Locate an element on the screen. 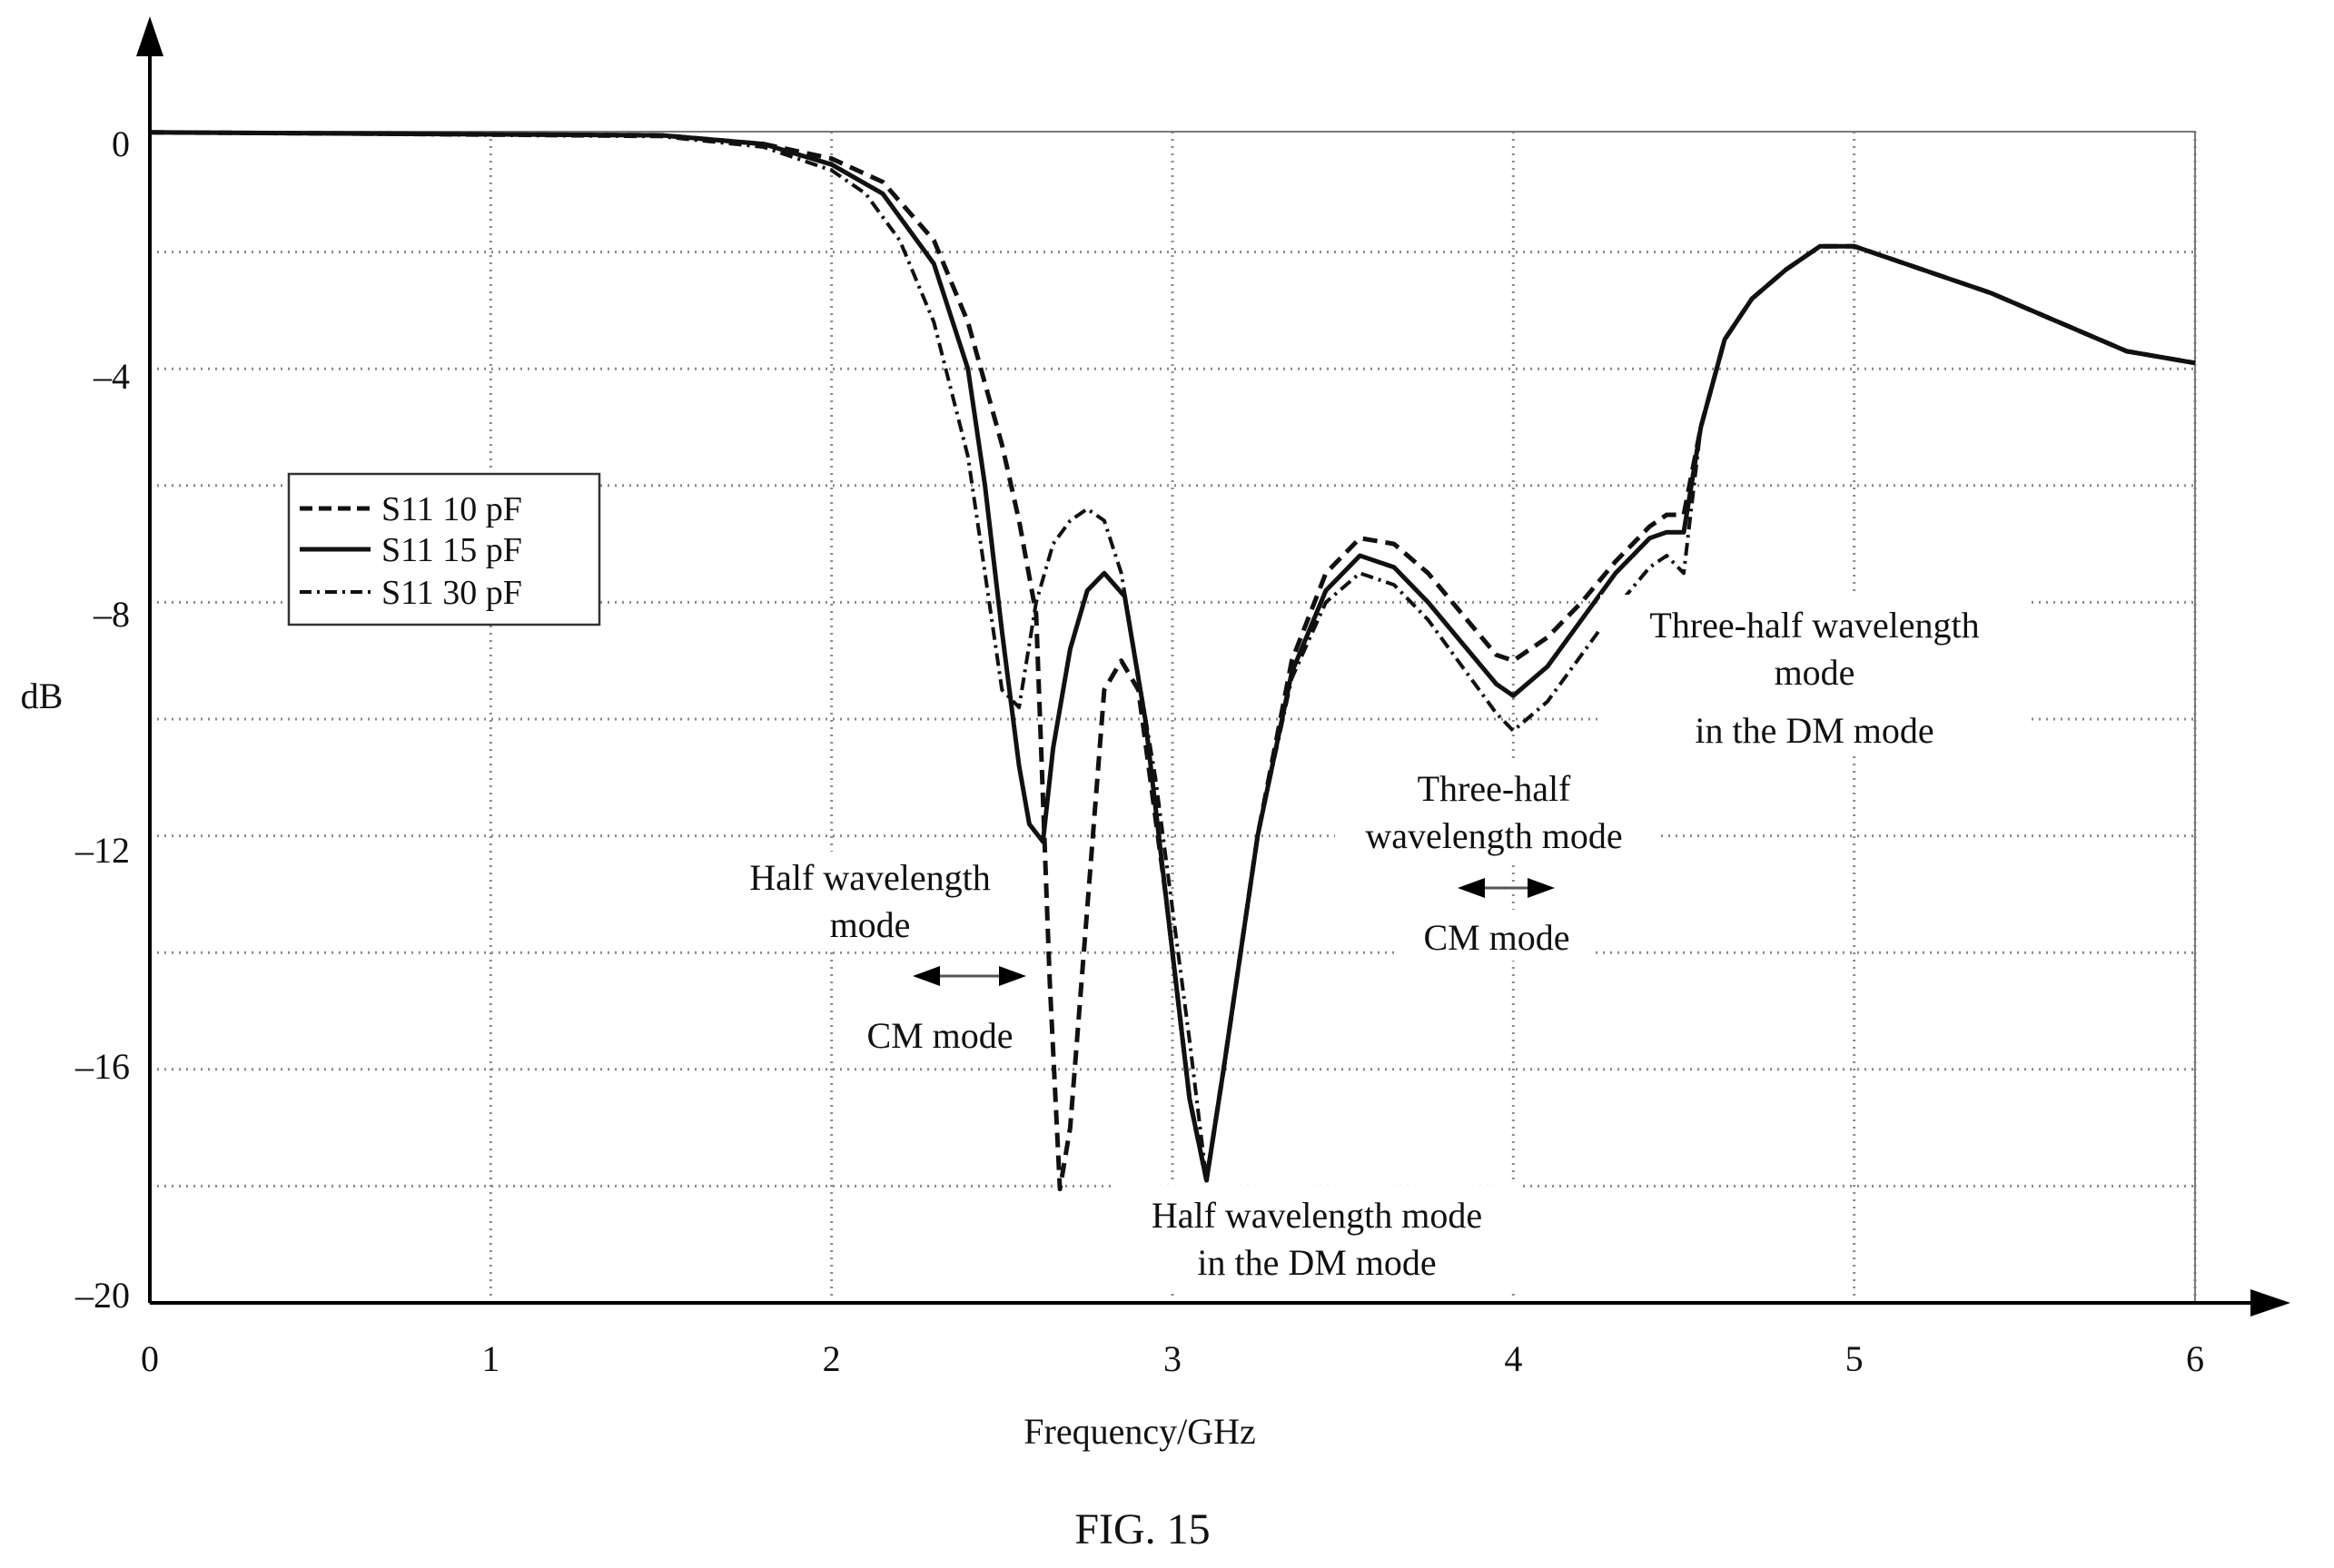  legend-box is located at coordinates (444, 549).